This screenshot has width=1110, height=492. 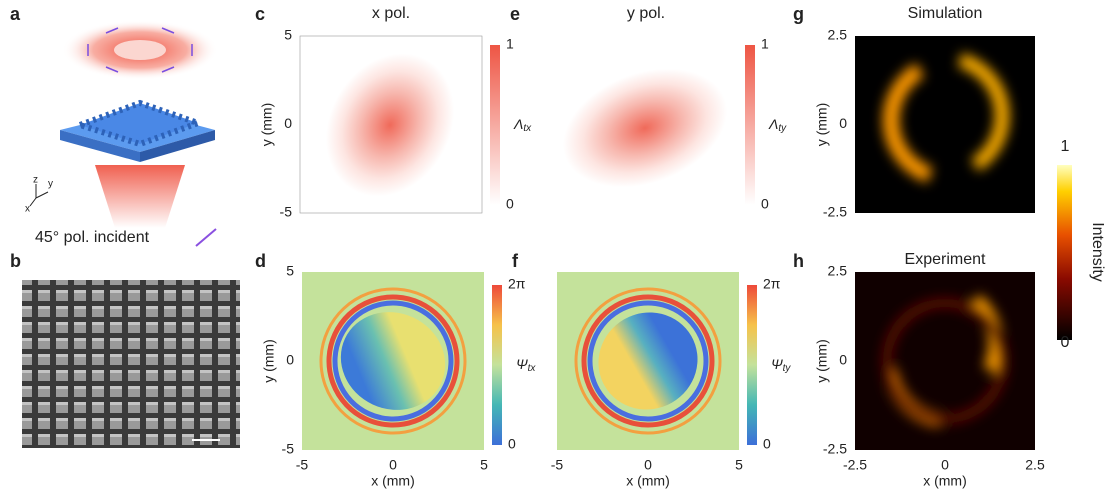 What do you see at coordinates (27, 209) in the screenshot?
I see `axis-letter: x` at bounding box center [27, 209].